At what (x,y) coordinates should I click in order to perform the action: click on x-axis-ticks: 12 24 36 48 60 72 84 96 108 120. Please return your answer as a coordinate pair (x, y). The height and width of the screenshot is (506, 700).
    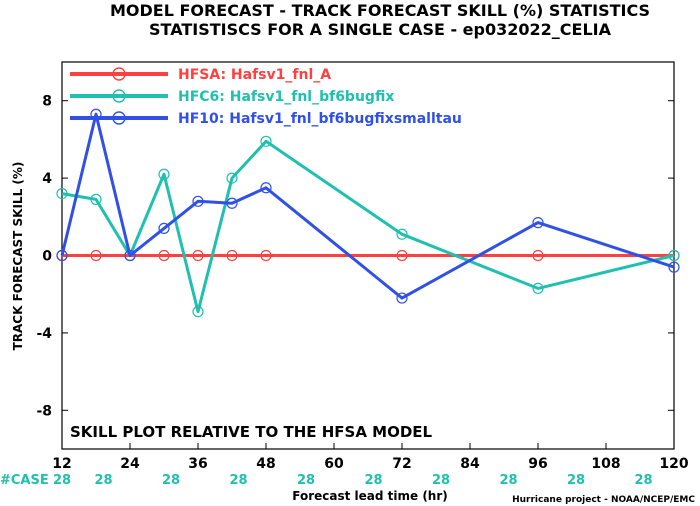
    Looking at the image, I should click on (370, 457).